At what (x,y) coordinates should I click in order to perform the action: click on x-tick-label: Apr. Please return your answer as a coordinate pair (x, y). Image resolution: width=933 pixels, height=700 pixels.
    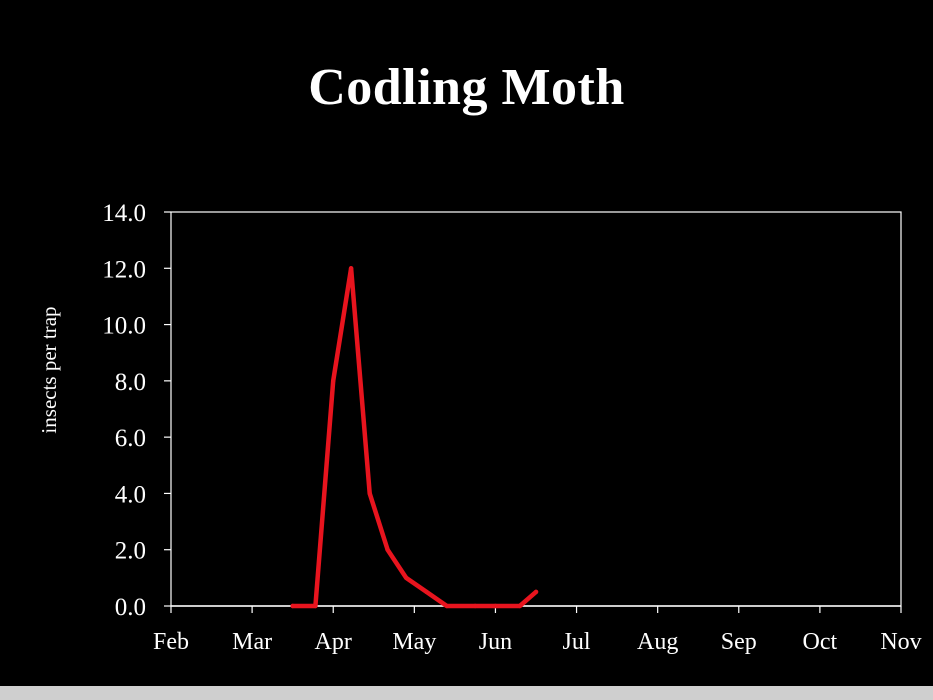
    Looking at the image, I should click on (333, 642).